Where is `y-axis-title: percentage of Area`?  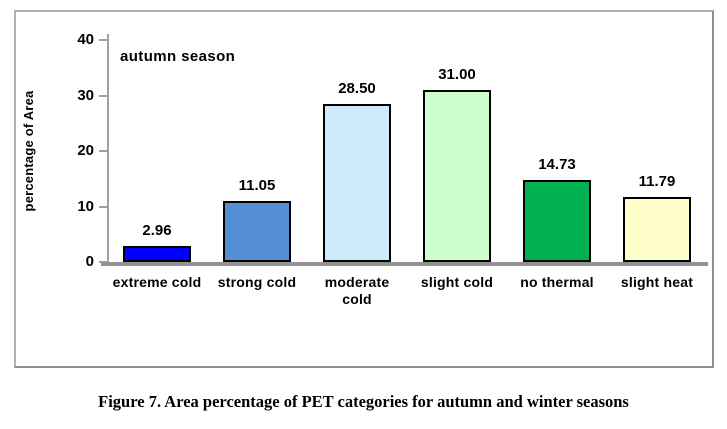
y-axis-title: percentage of Area is located at coordinates (28, 151).